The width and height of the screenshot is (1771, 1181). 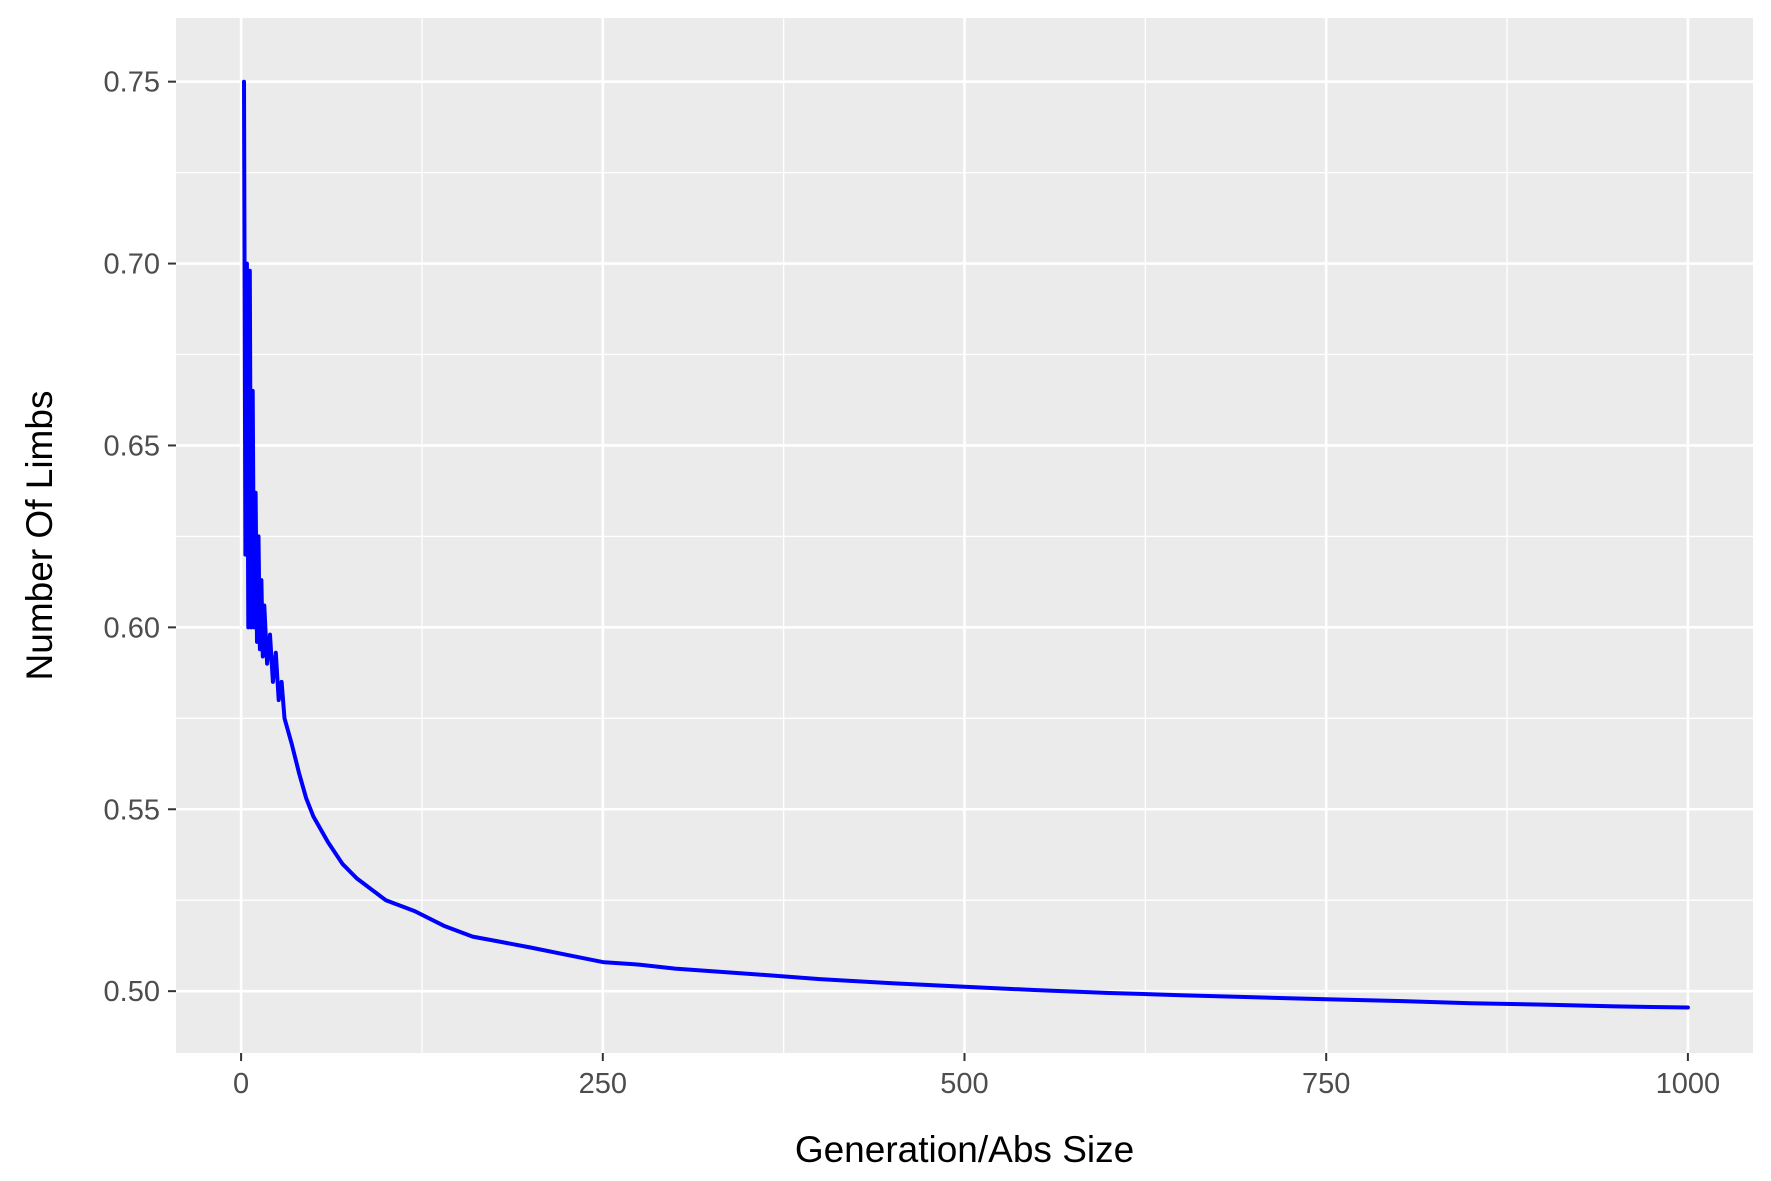 What do you see at coordinates (132, 265) in the screenshot?
I see `y-tick-label: 0.70` at bounding box center [132, 265].